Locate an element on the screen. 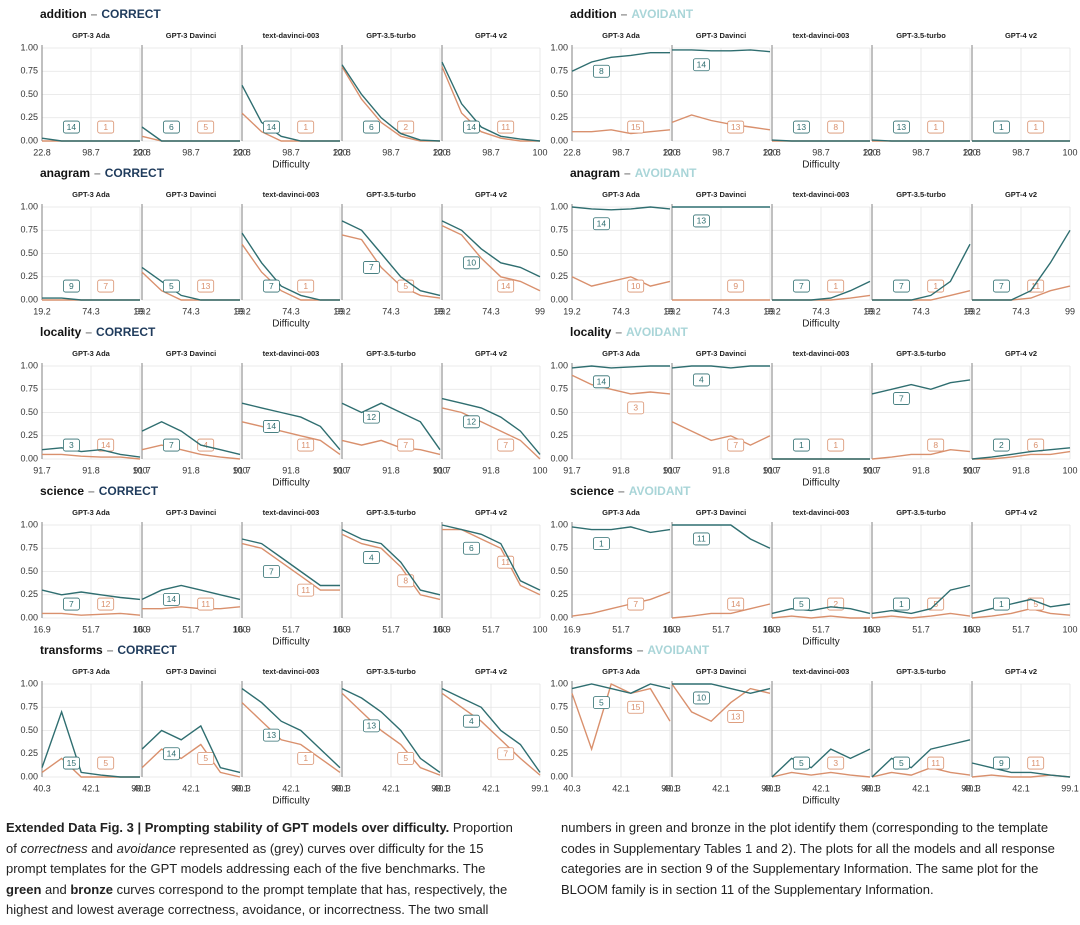  model-title: GPT-4 v2 is located at coordinates (1021, 35).